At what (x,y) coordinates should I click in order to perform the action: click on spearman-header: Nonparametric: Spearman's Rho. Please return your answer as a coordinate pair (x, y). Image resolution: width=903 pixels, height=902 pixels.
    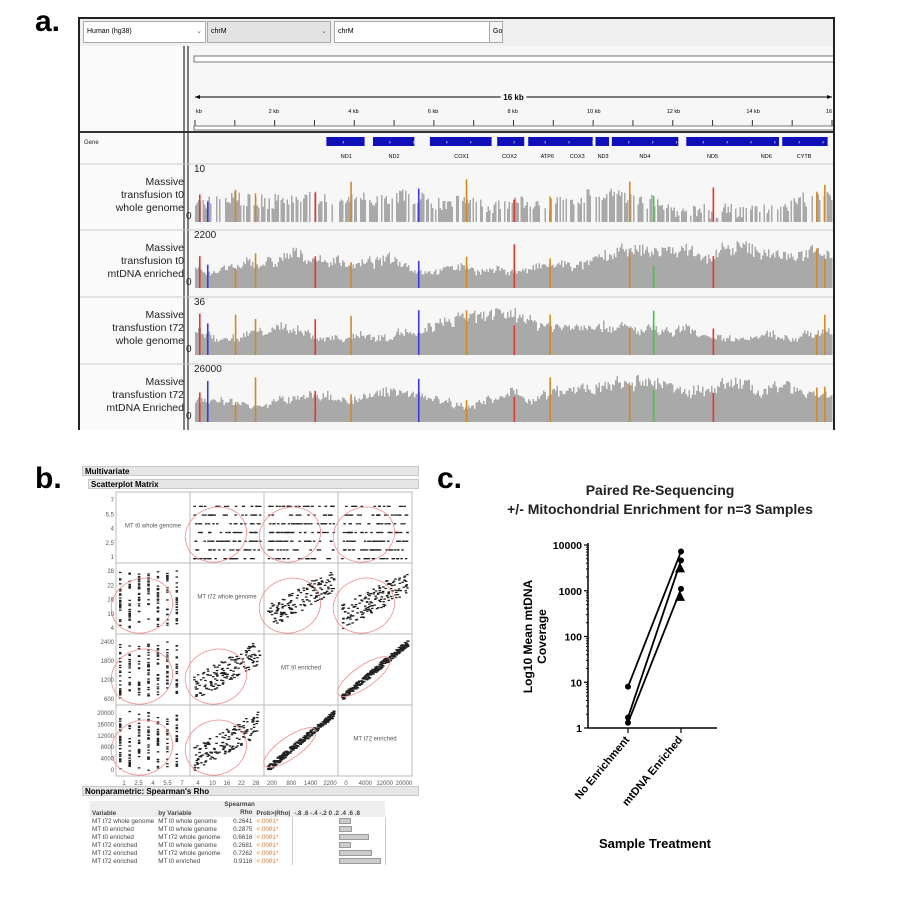
    Looking at the image, I should click on (250, 791).